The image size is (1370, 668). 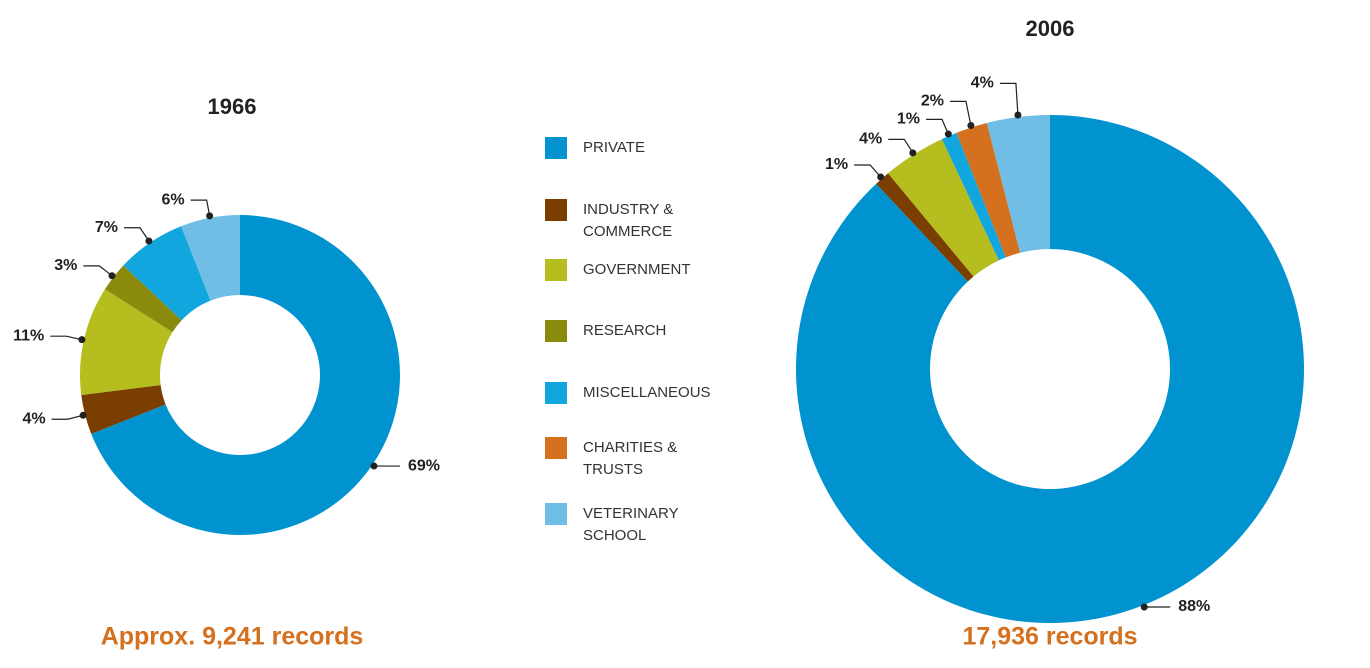 I want to click on legend-item: CHARITIES & TRUSTS, so click(x=634, y=459).